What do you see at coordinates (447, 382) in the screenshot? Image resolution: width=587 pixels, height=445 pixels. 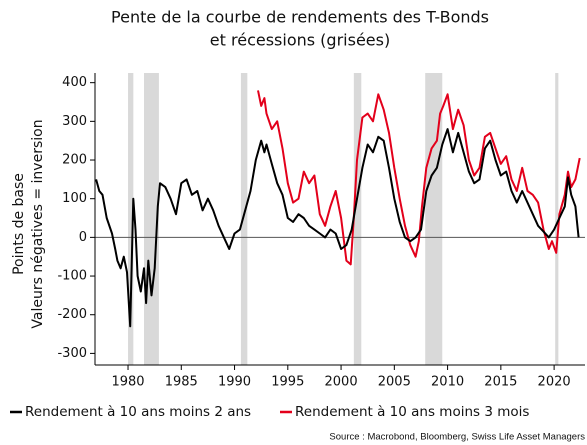 I see `x-tick-label: 2010` at bounding box center [447, 382].